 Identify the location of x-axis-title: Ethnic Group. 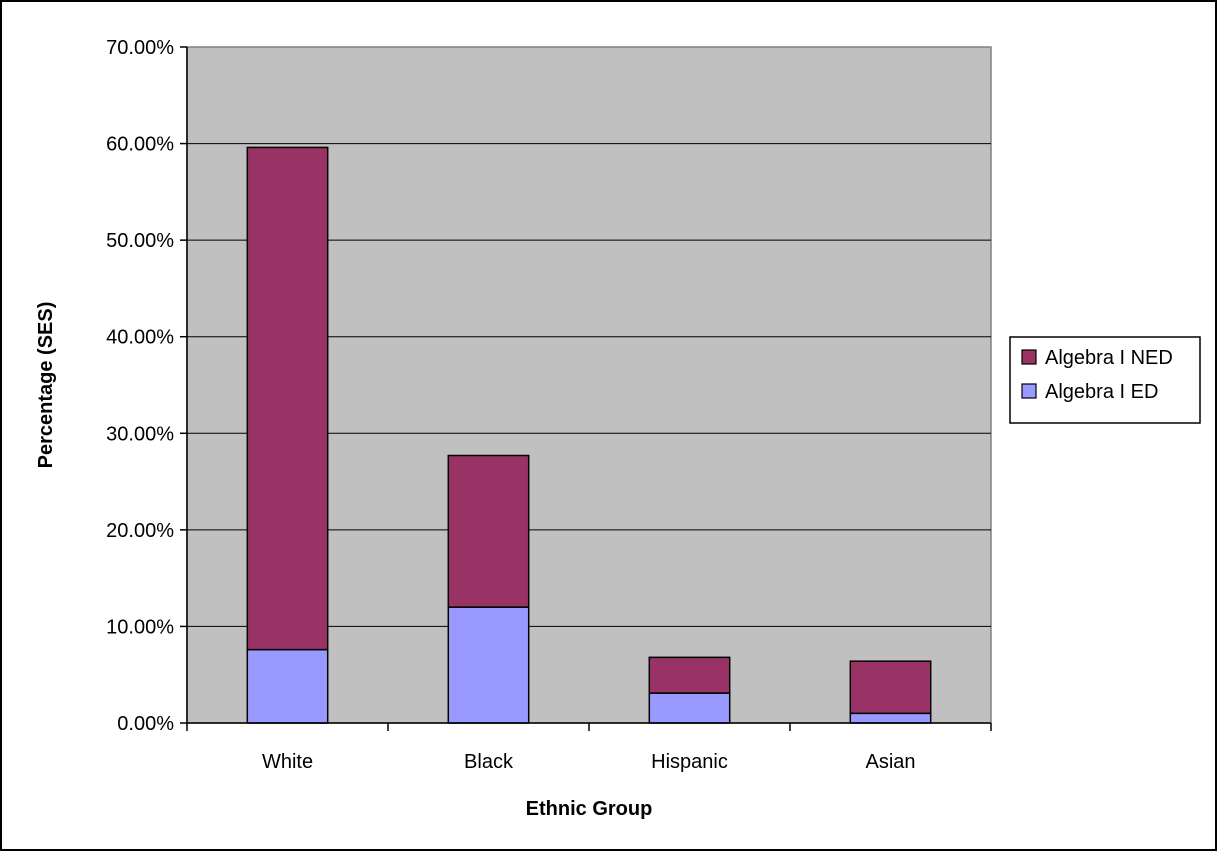
(589, 809).